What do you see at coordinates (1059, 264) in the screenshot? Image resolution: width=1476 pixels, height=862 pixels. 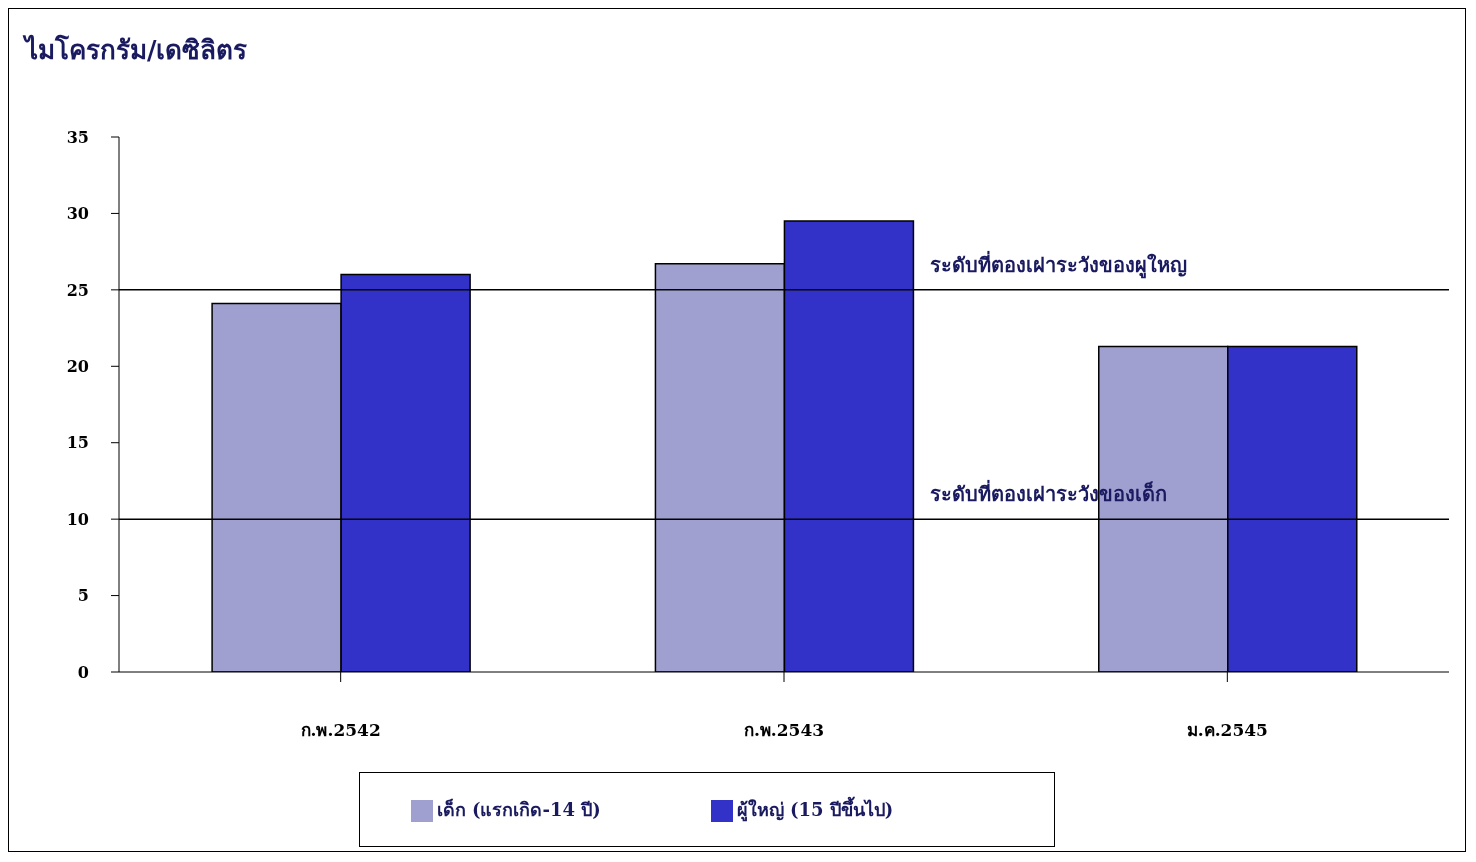 I see `ref-line-label: ระดับที่ตองเฝาระวังของผูใหญ` at bounding box center [1059, 264].